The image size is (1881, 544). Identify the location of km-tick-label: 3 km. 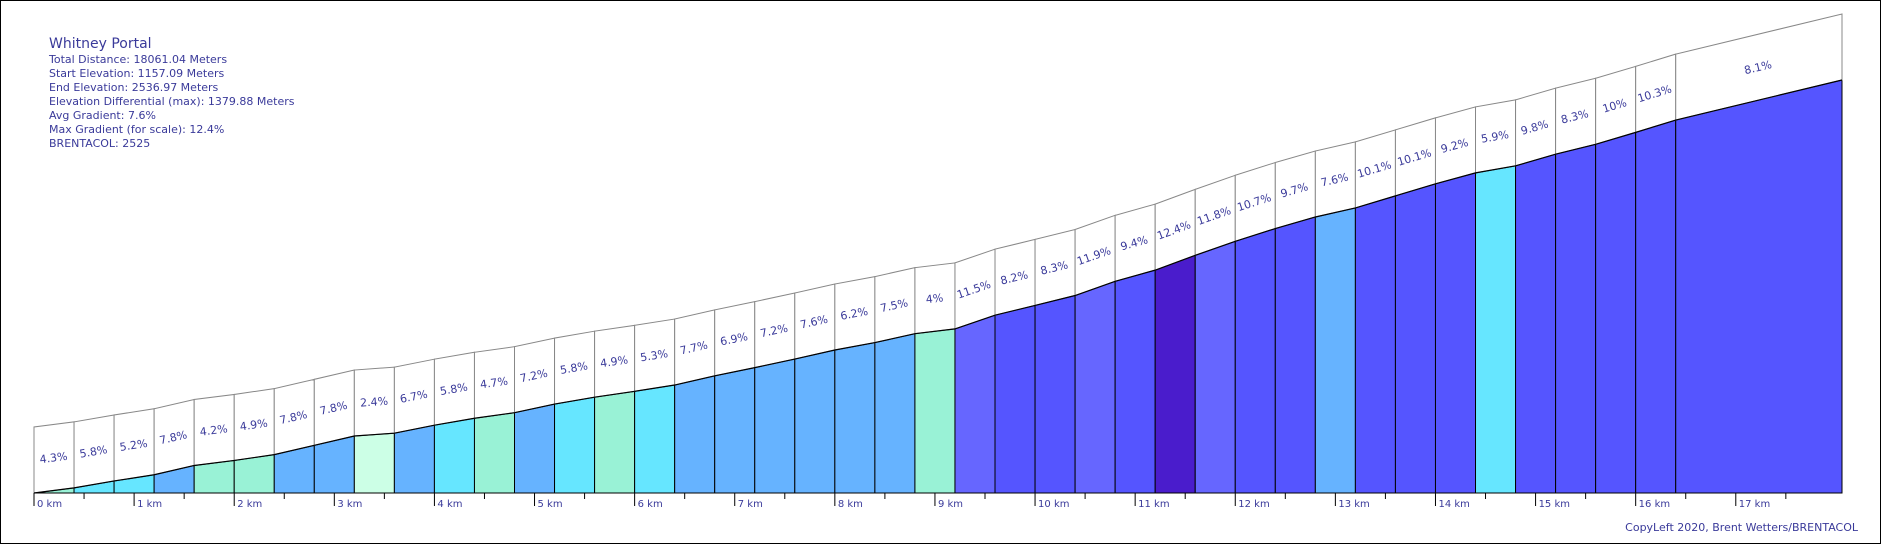
(349, 504).